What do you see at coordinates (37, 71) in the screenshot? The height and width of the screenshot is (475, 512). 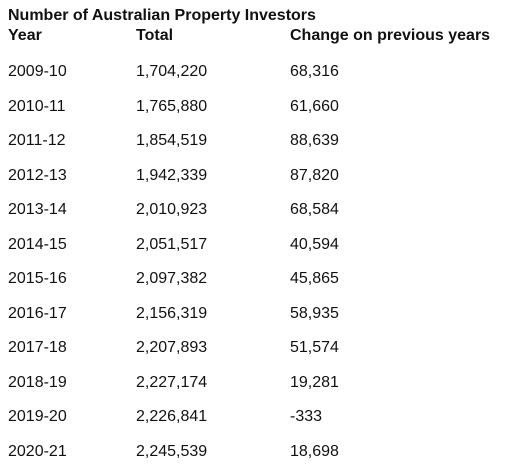 I see `cell-year: 2009-10` at bounding box center [37, 71].